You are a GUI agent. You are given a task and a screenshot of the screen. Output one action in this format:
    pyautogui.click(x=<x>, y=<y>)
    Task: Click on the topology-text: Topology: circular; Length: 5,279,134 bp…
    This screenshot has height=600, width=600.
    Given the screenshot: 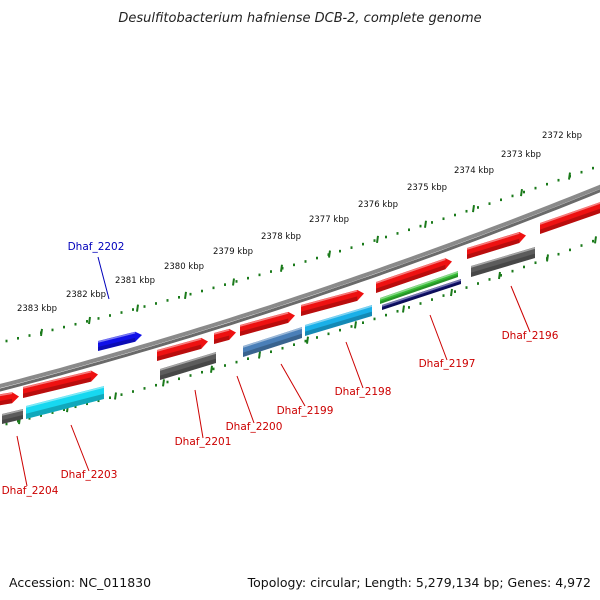 What is the action you would take?
    pyautogui.click(x=419, y=582)
    